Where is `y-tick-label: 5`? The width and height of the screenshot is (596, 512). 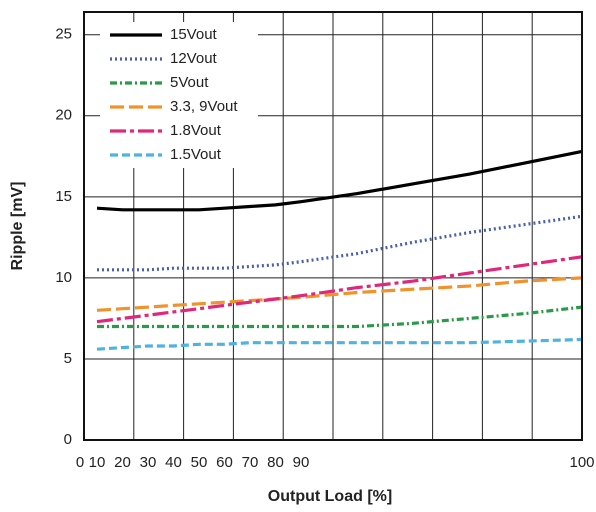 y-tick-label: 5 is located at coordinates (68, 358).